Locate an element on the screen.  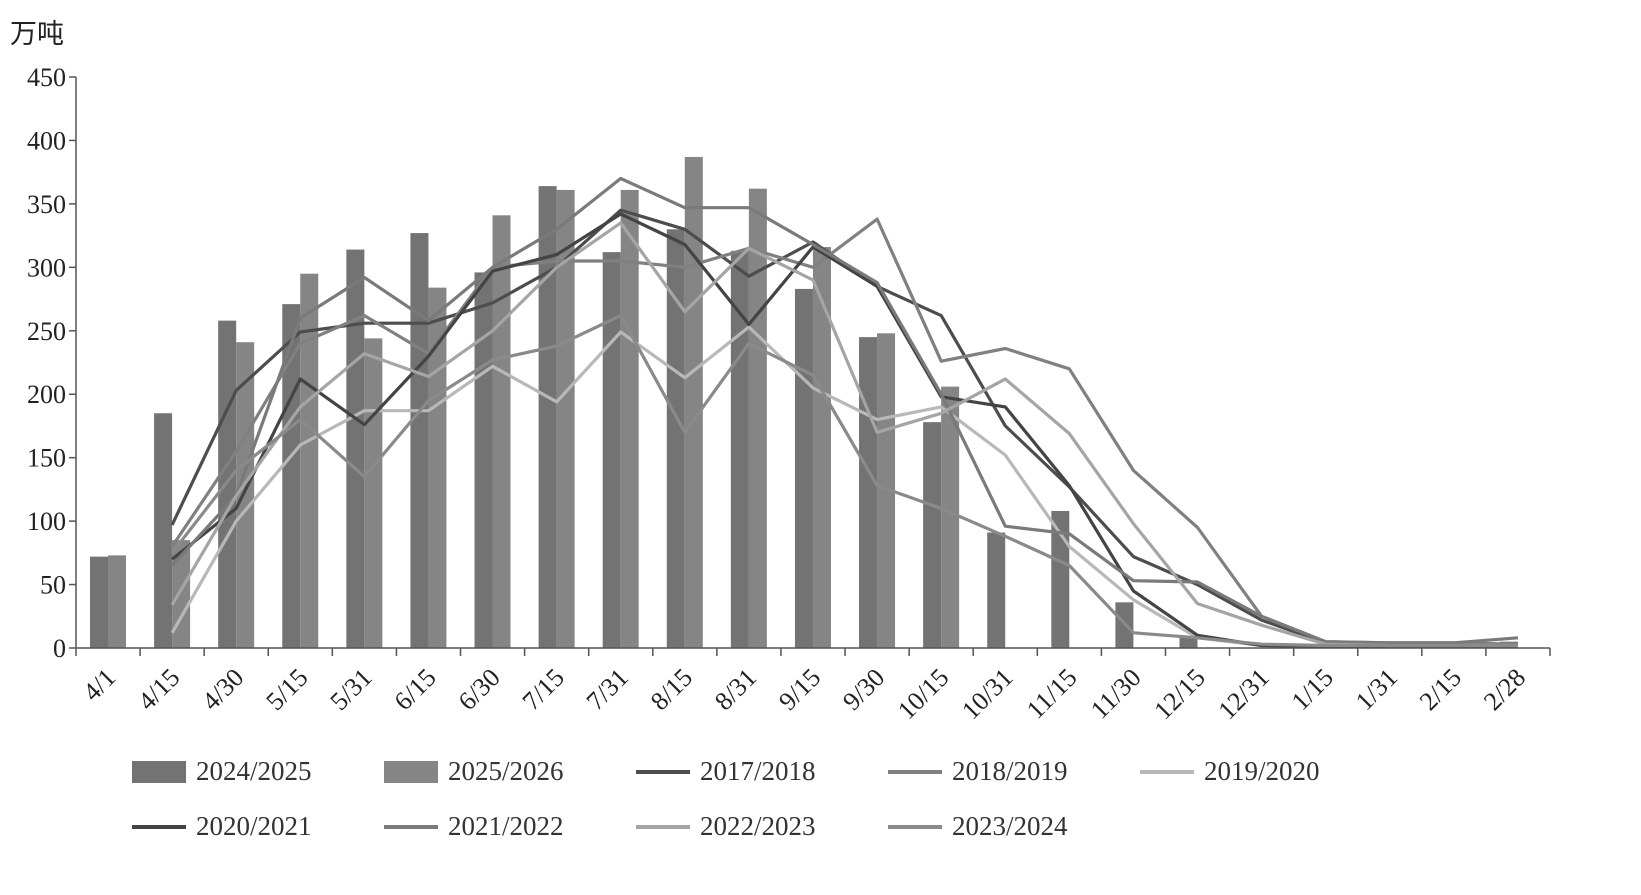
x-tick-label: 11/30 is located at coordinates (1116, 694).